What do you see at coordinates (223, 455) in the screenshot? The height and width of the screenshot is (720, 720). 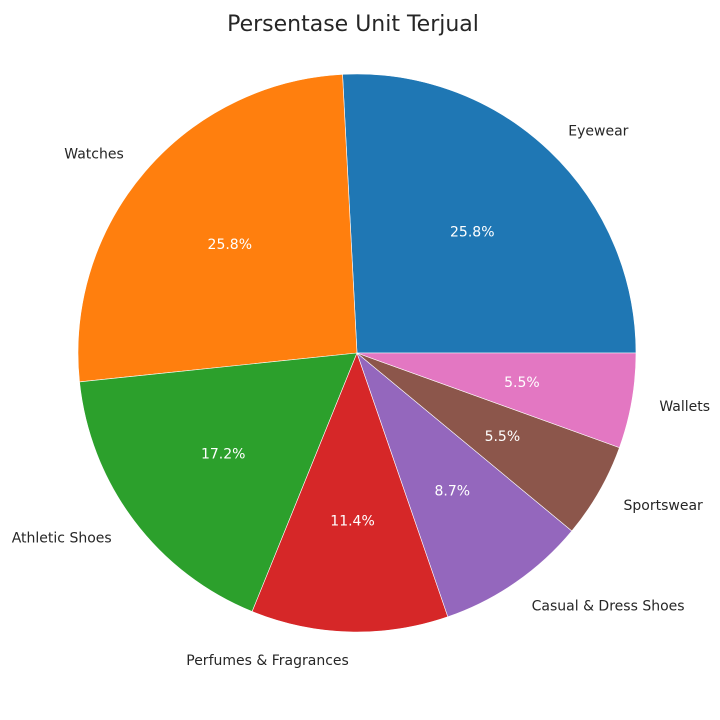 I see `pie-percent-label-athletic-shoes: 17.2%` at bounding box center [223, 455].